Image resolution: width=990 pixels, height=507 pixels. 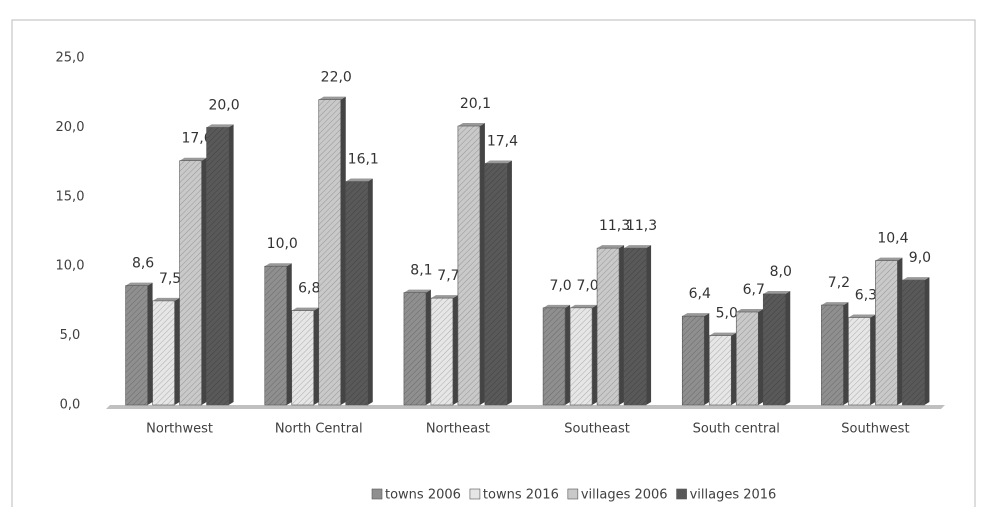 What do you see at coordinates (143, 264) in the screenshot?
I see `value-label: 8,6` at bounding box center [143, 264].